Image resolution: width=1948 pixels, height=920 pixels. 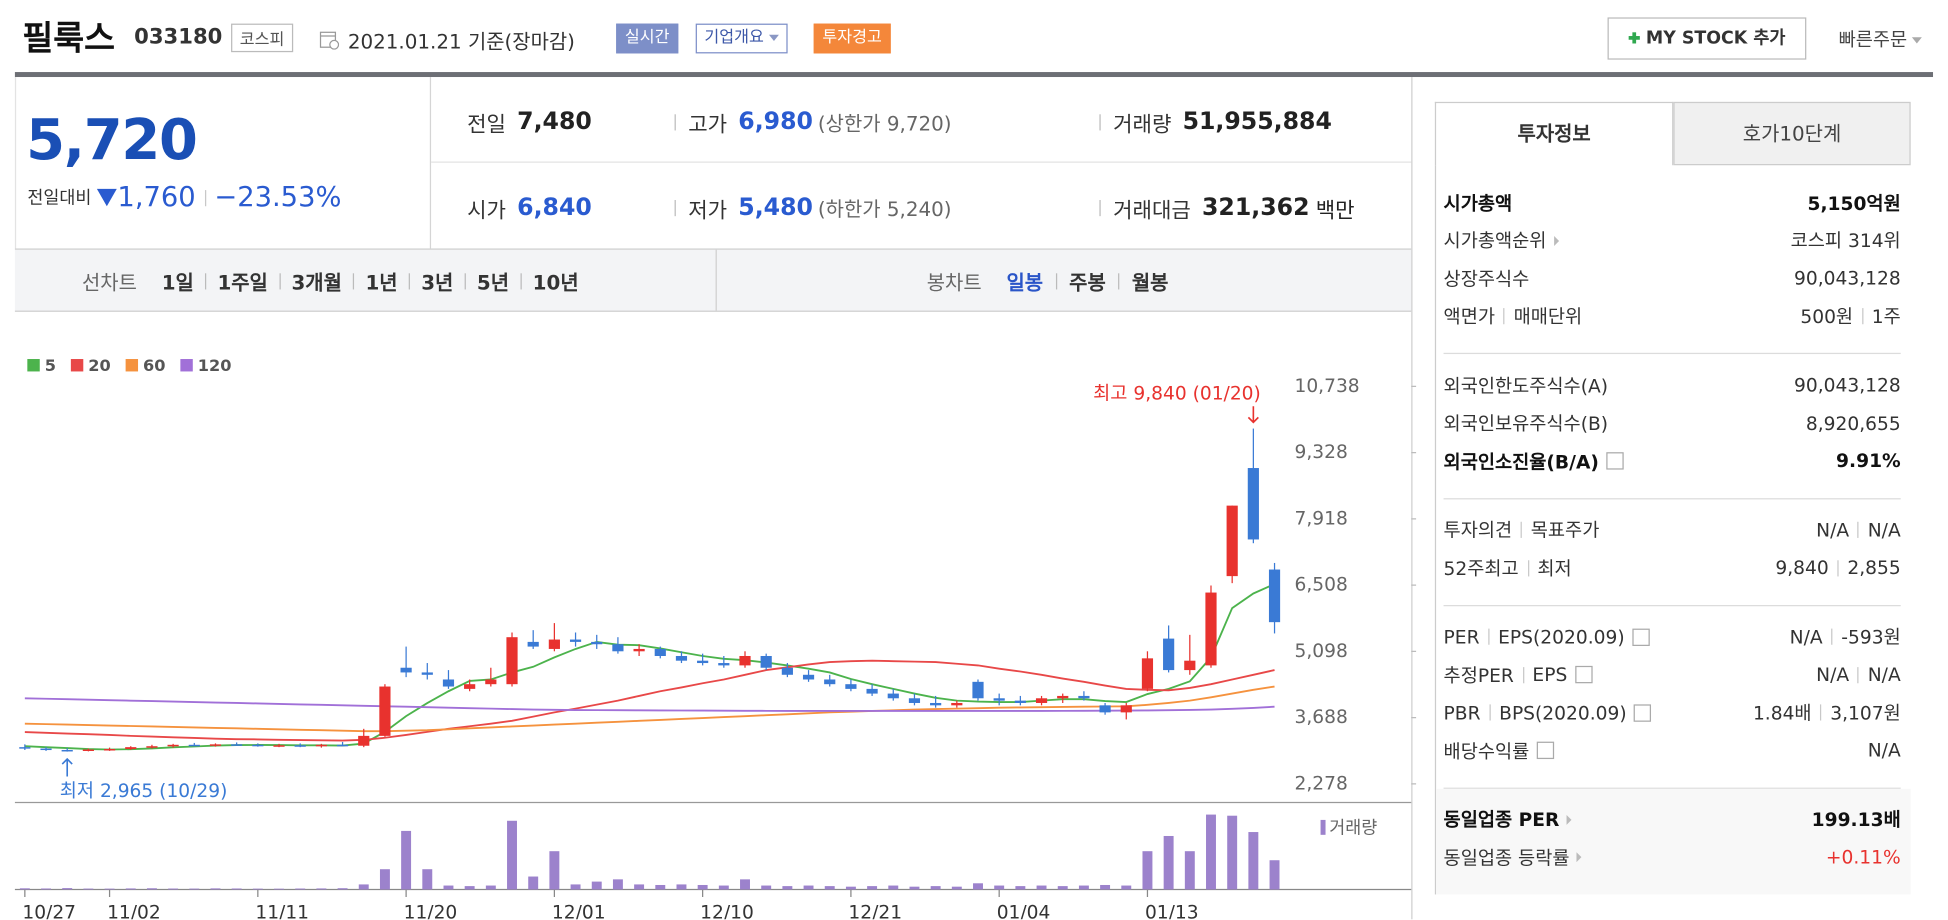 I want to click on value-text: 90,043,128, so click(x=1847, y=385).